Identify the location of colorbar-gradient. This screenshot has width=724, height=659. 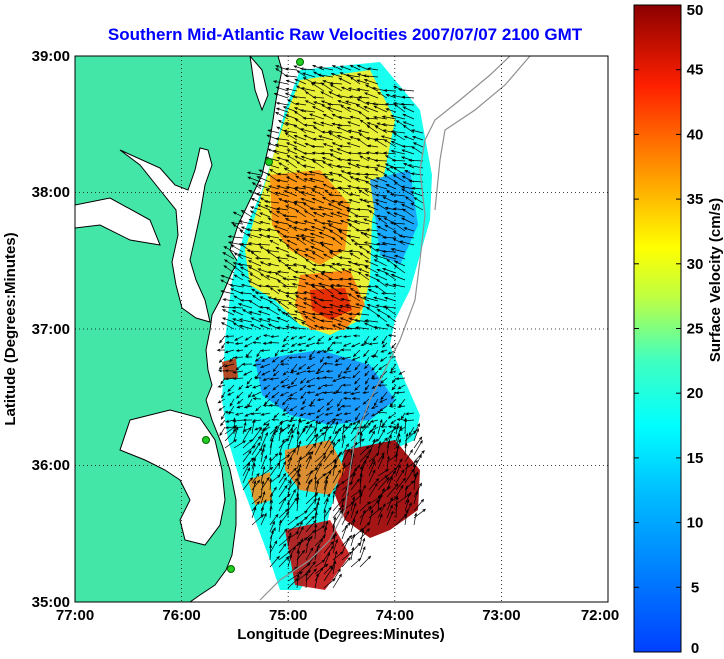
(657, 328).